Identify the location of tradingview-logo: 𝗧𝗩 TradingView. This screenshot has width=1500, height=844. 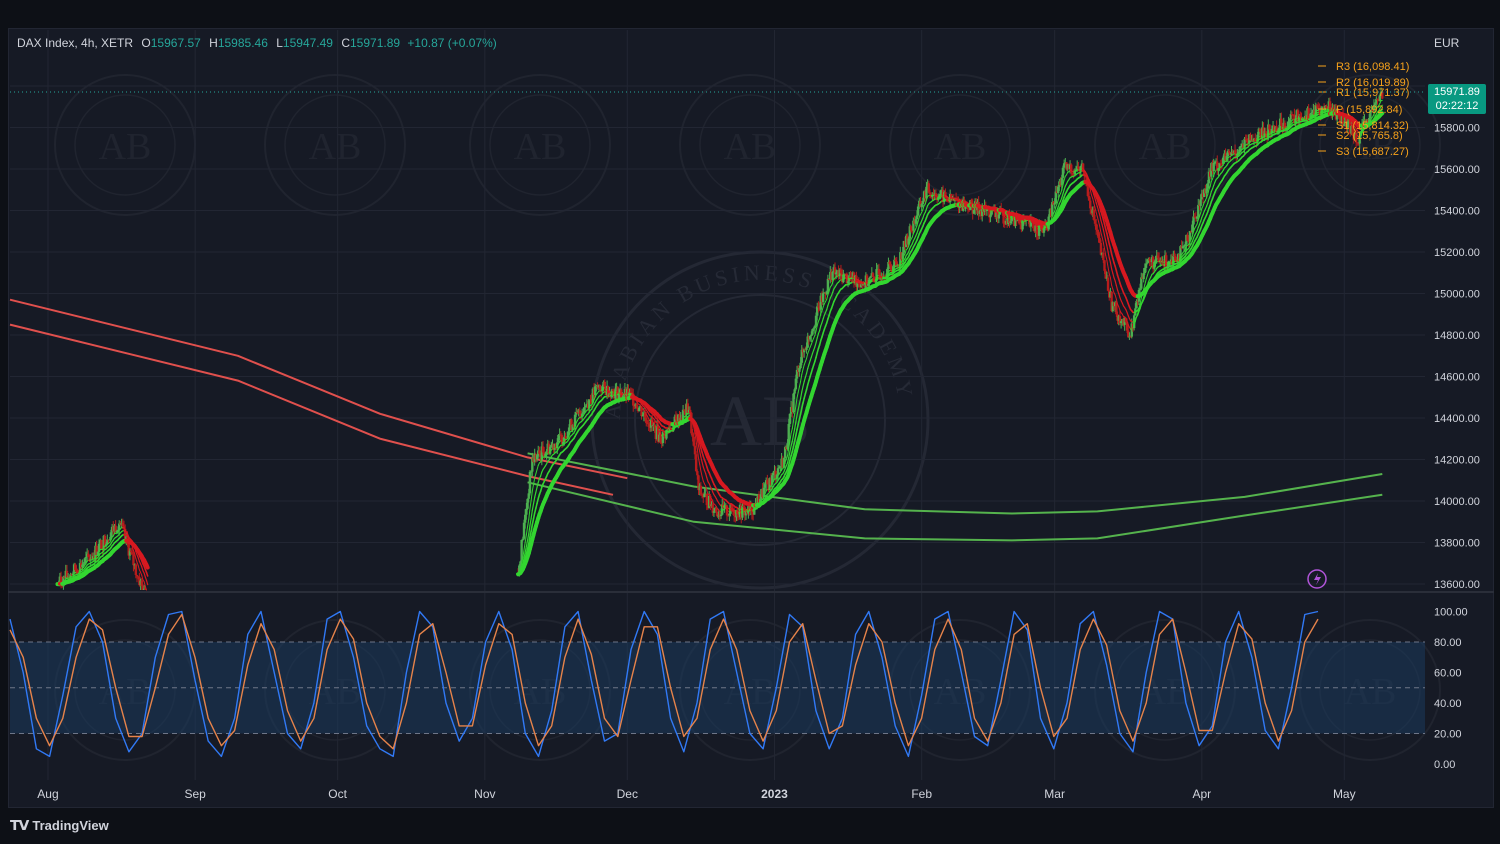
(59, 825).